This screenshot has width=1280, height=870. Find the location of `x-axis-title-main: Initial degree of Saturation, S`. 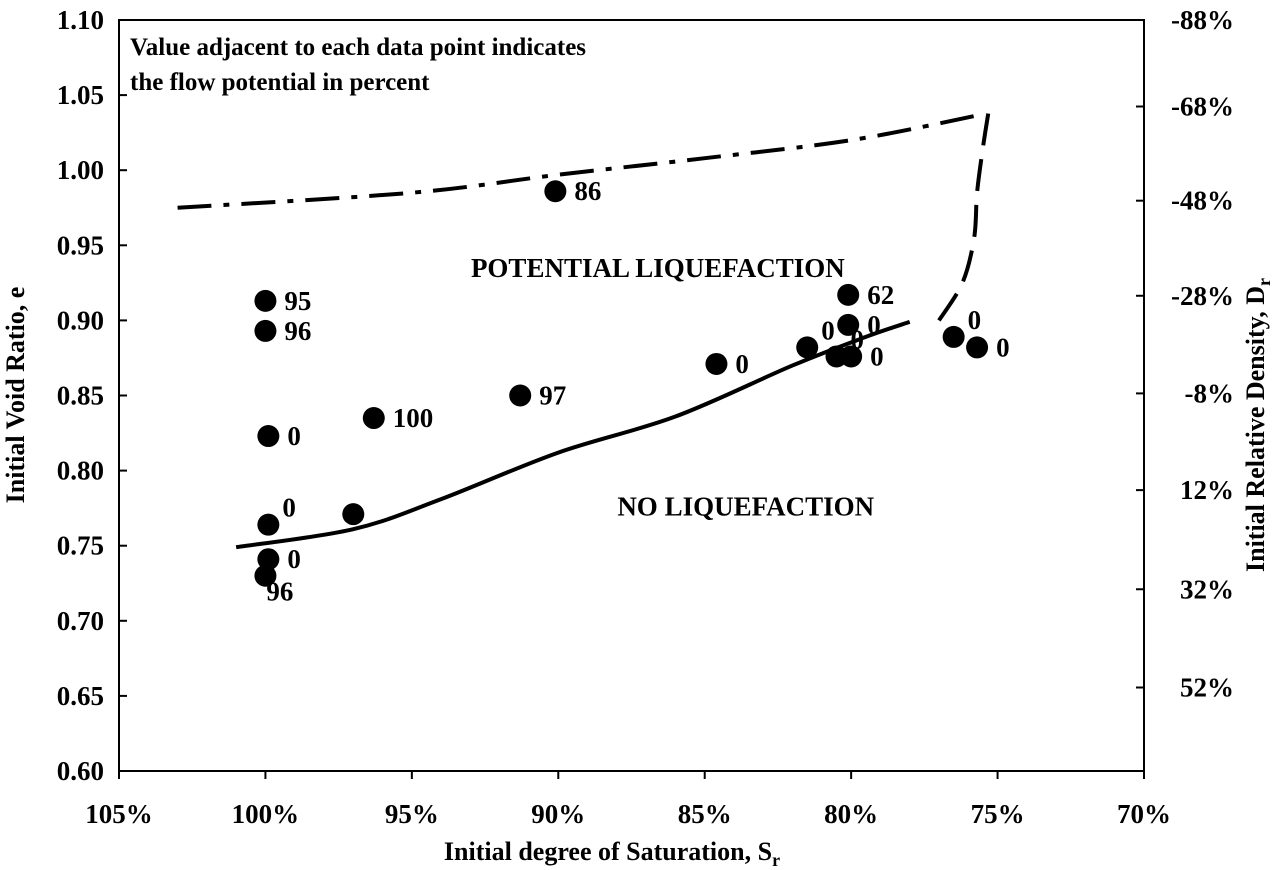

x-axis-title-main: Initial degree of Saturation, S is located at coordinates (608, 851).